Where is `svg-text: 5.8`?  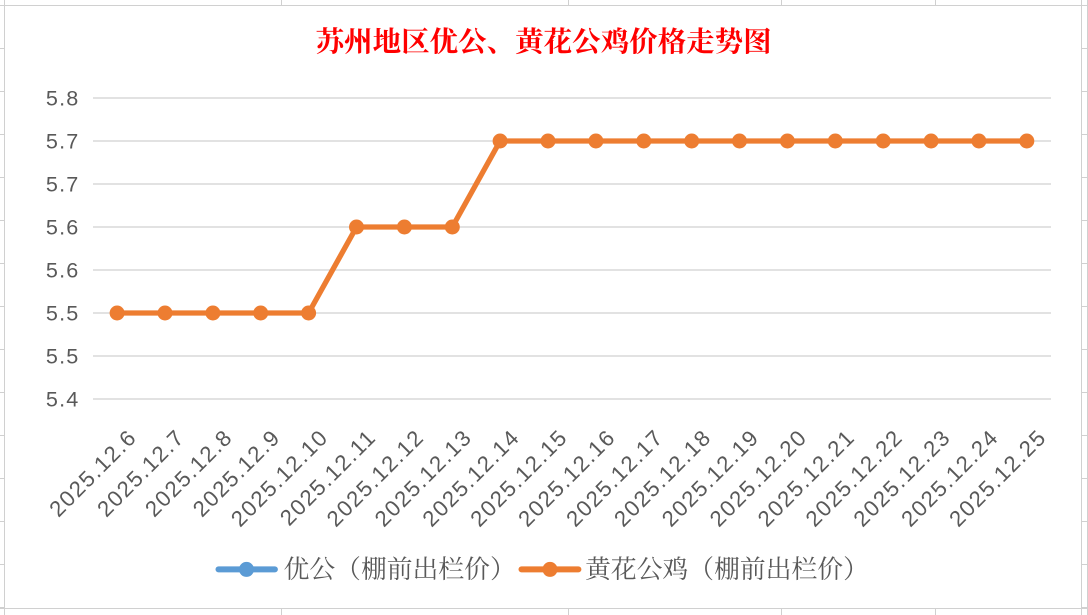 svg-text: 5.8 is located at coordinates (63, 98).